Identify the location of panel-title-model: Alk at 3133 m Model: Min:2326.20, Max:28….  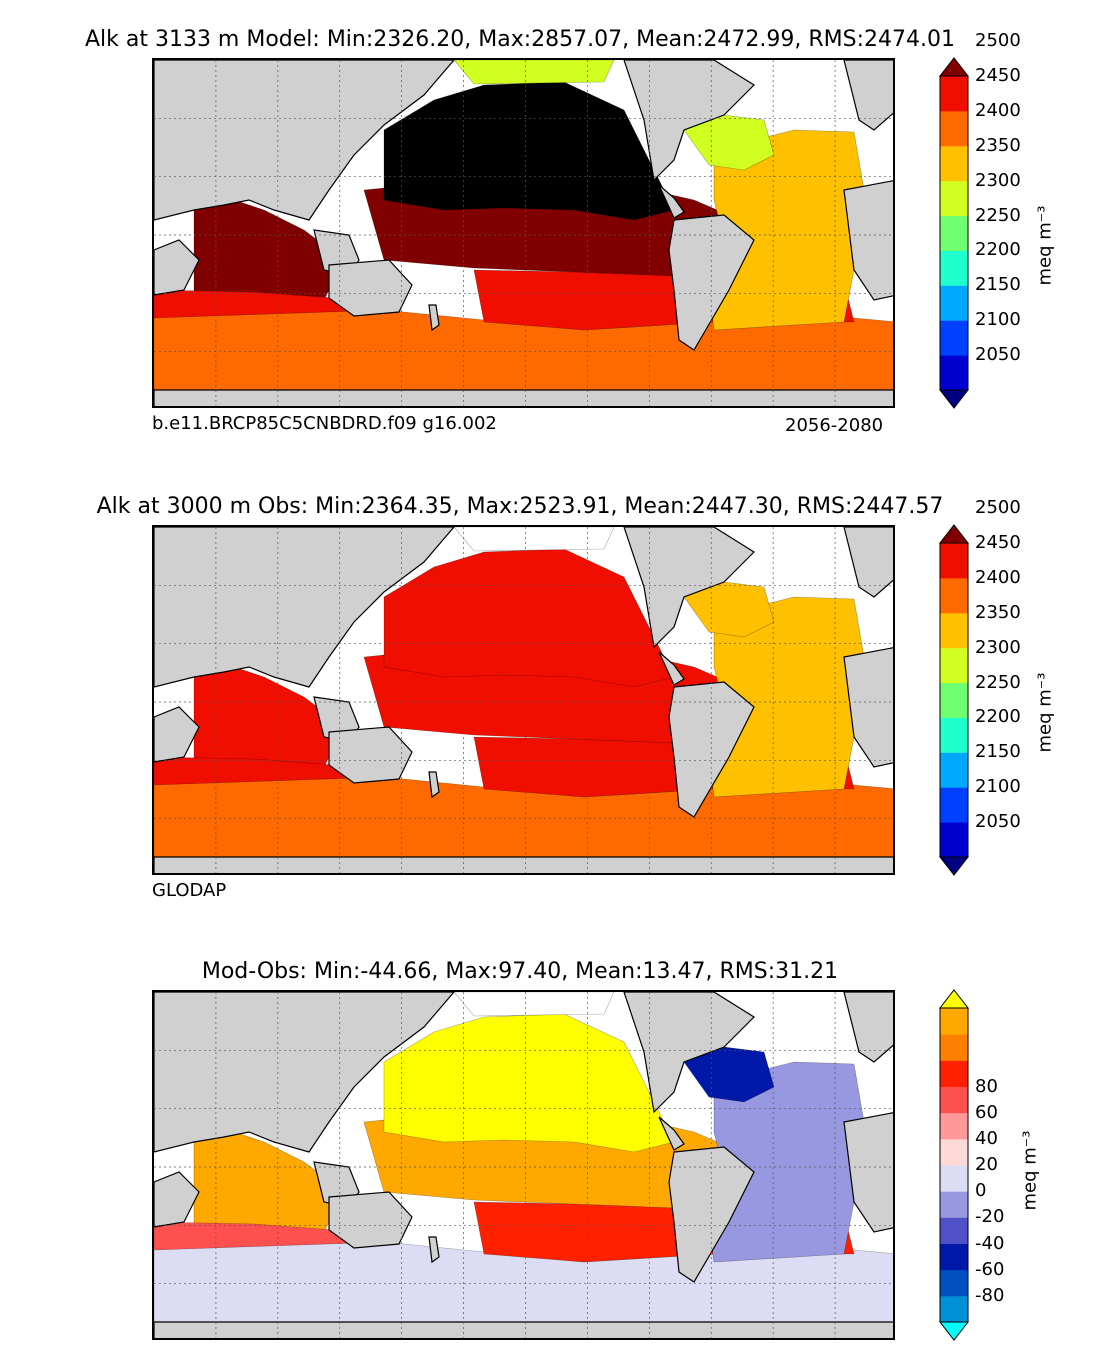
(520, 39).